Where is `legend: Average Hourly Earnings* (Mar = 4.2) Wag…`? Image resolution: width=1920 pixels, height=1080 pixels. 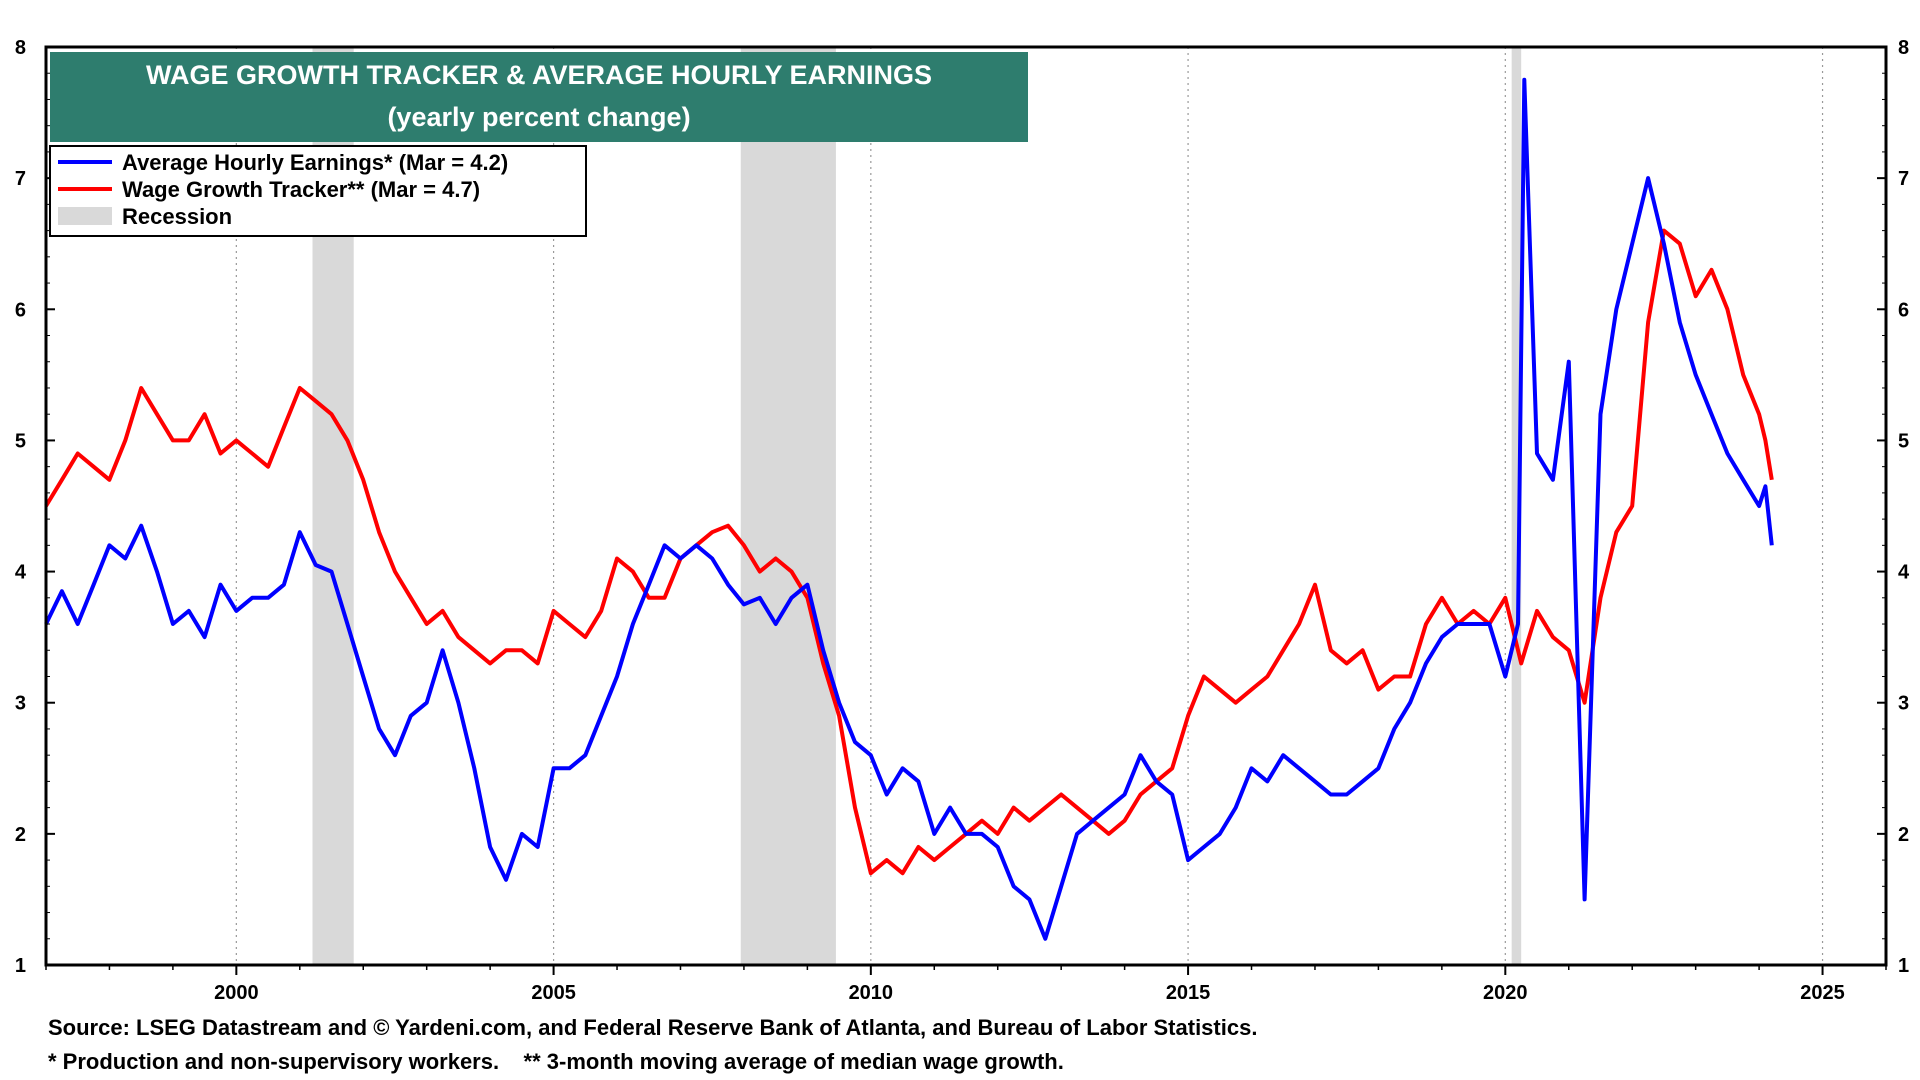 legend: Average Hourly Earnings* (Mar = 4.2) Wag… is located at coordinates (318, 191).